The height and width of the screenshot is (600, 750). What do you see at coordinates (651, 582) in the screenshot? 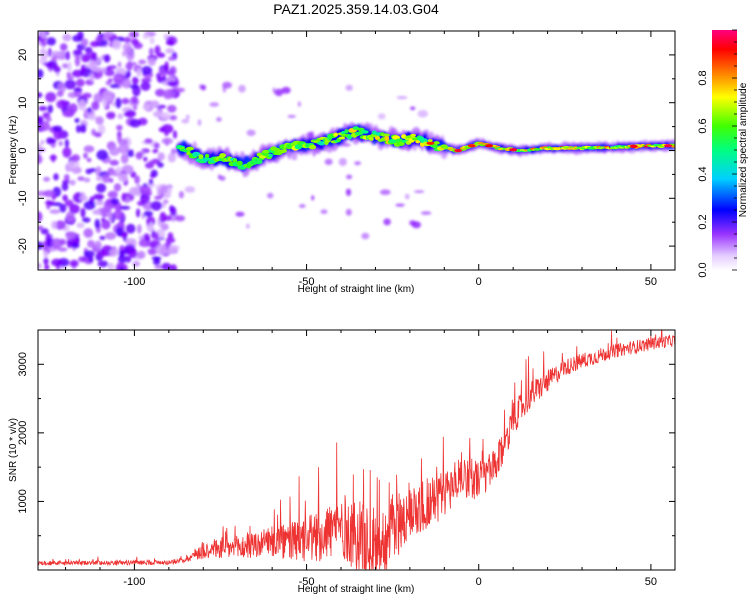
I see `snr-x-tick-label: 50` at bounding box center [651, 582].